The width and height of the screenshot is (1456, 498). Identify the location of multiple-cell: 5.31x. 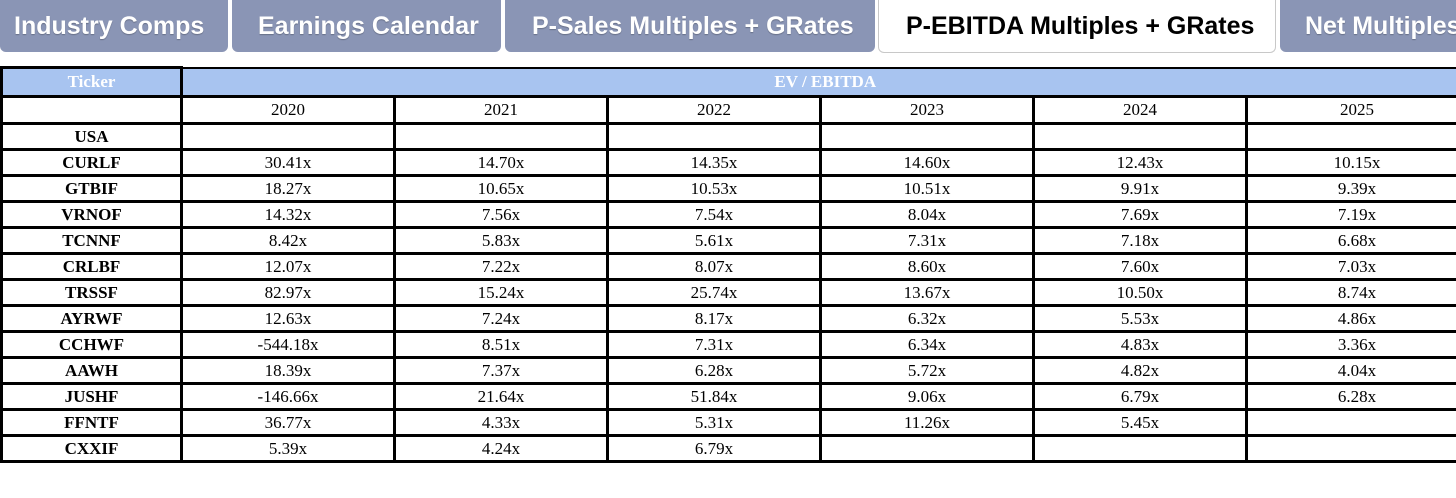
(714, 422).